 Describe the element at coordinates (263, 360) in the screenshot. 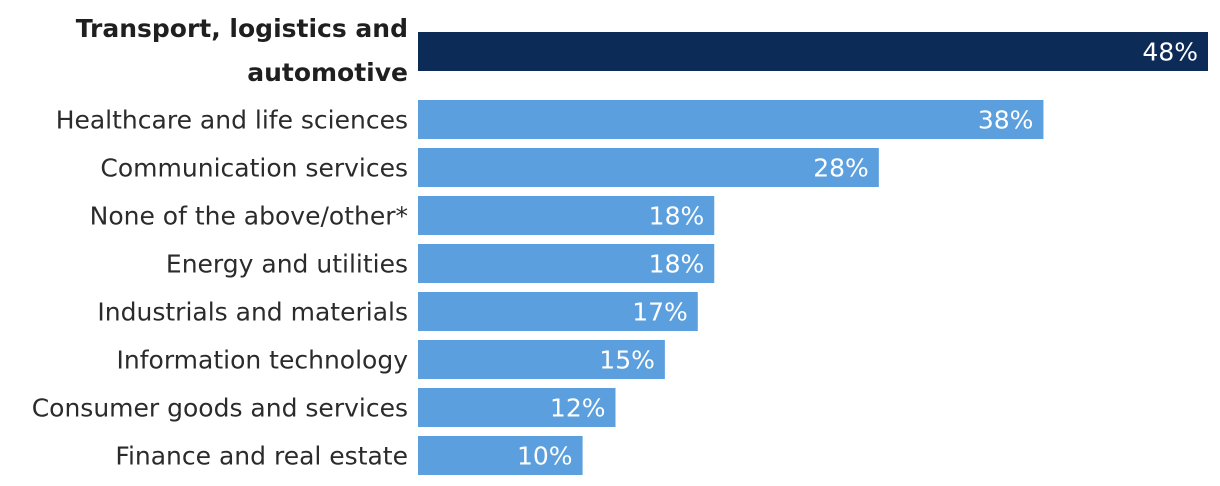

I see `category-label-6: Information technology` at that location.